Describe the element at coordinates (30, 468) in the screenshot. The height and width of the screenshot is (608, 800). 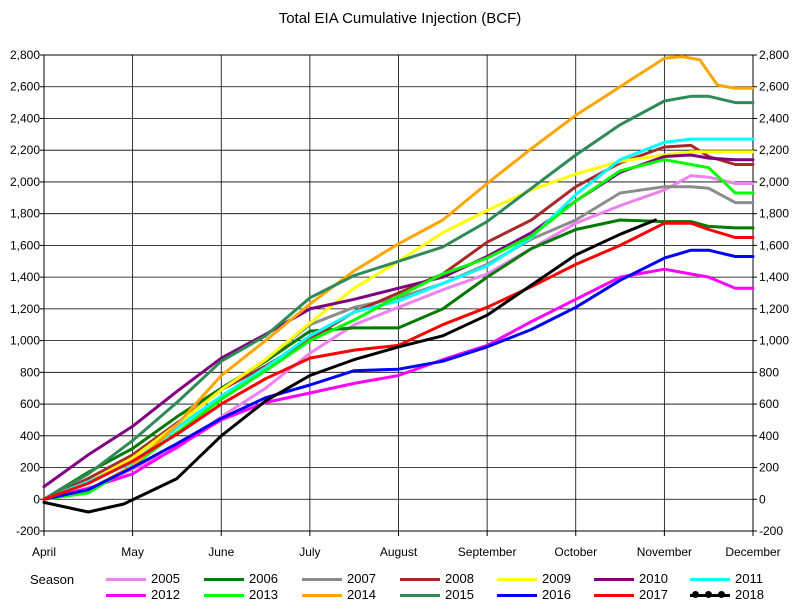
I see `y-tick-label-left: 200` at that location.